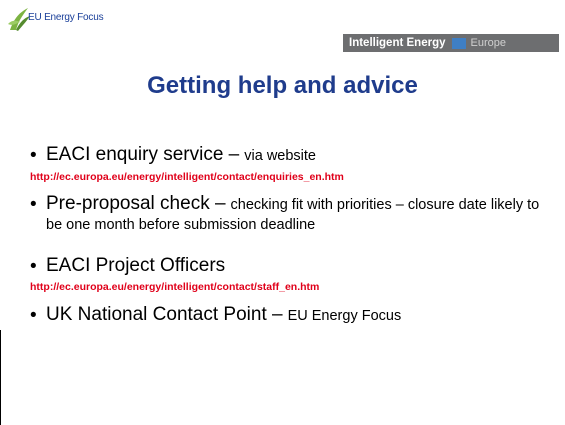  Describe the element at coordinates (0, 377) in the screenshot. I see `slide-edge` at that location.